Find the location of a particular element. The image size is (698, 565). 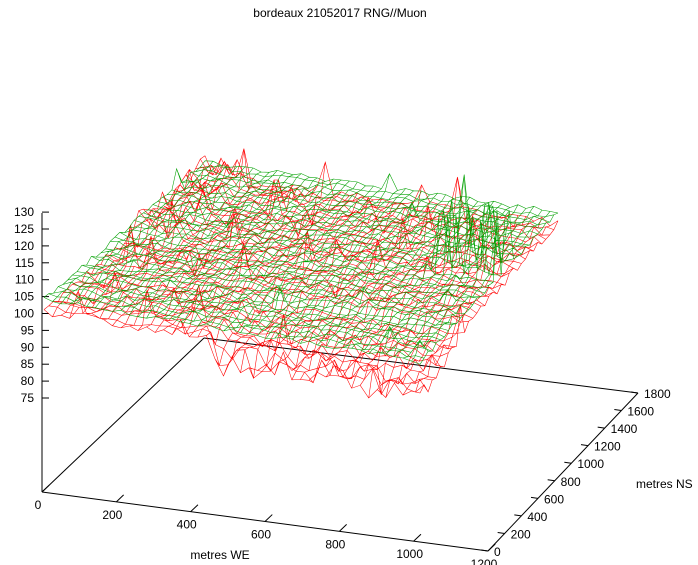

axis-y-left is located at coordinates (123, 415).